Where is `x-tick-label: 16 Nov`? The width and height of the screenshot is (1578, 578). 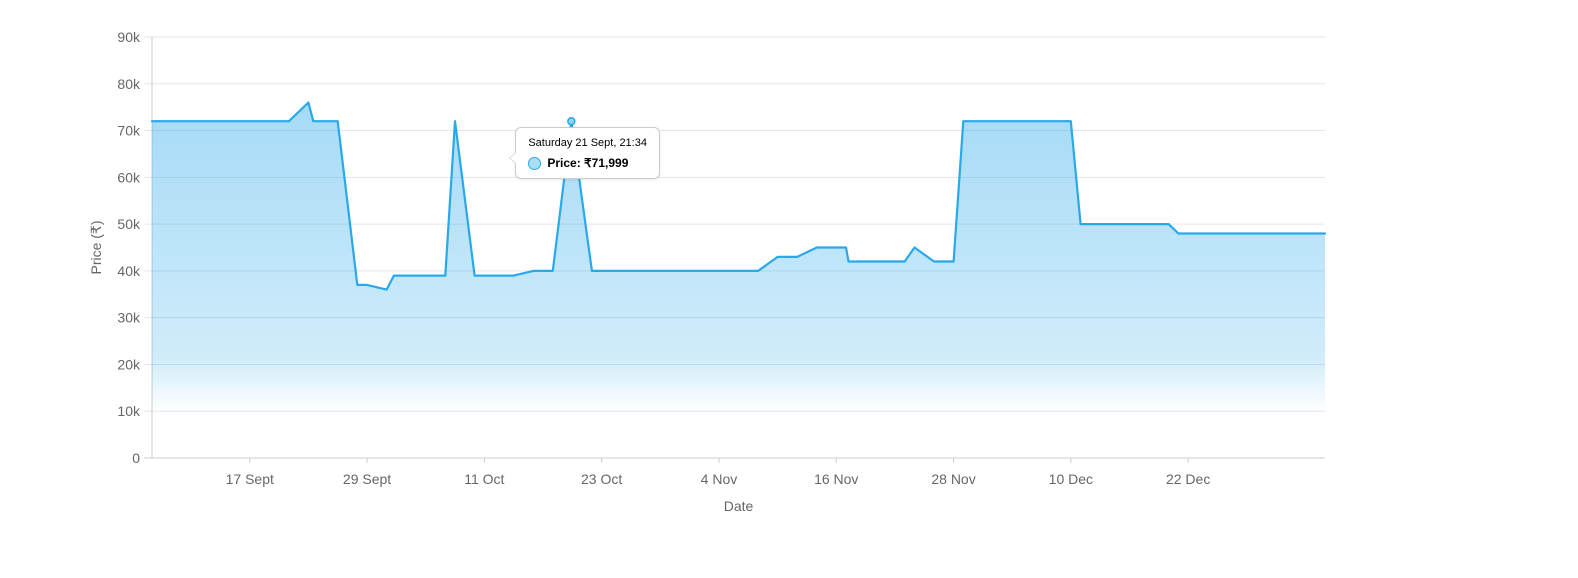
x-tick-label: 16 Nov is located at coordinates (836, 479).